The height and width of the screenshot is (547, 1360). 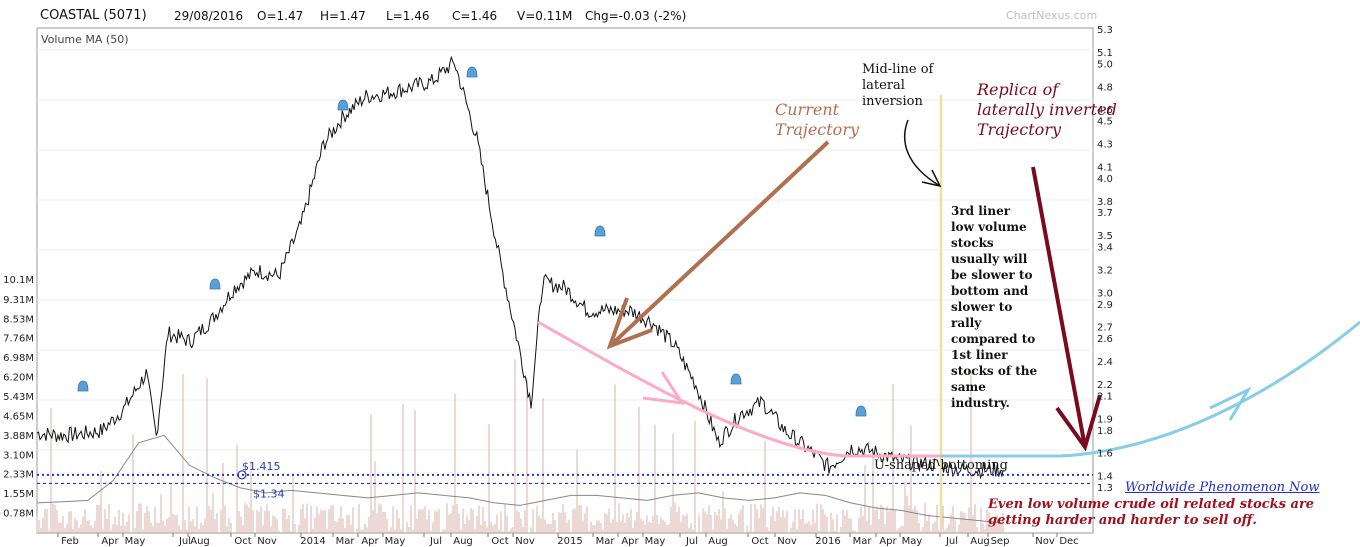 I want to click on level-labels: $1.415 $1.34, so click(x=261, y=480).